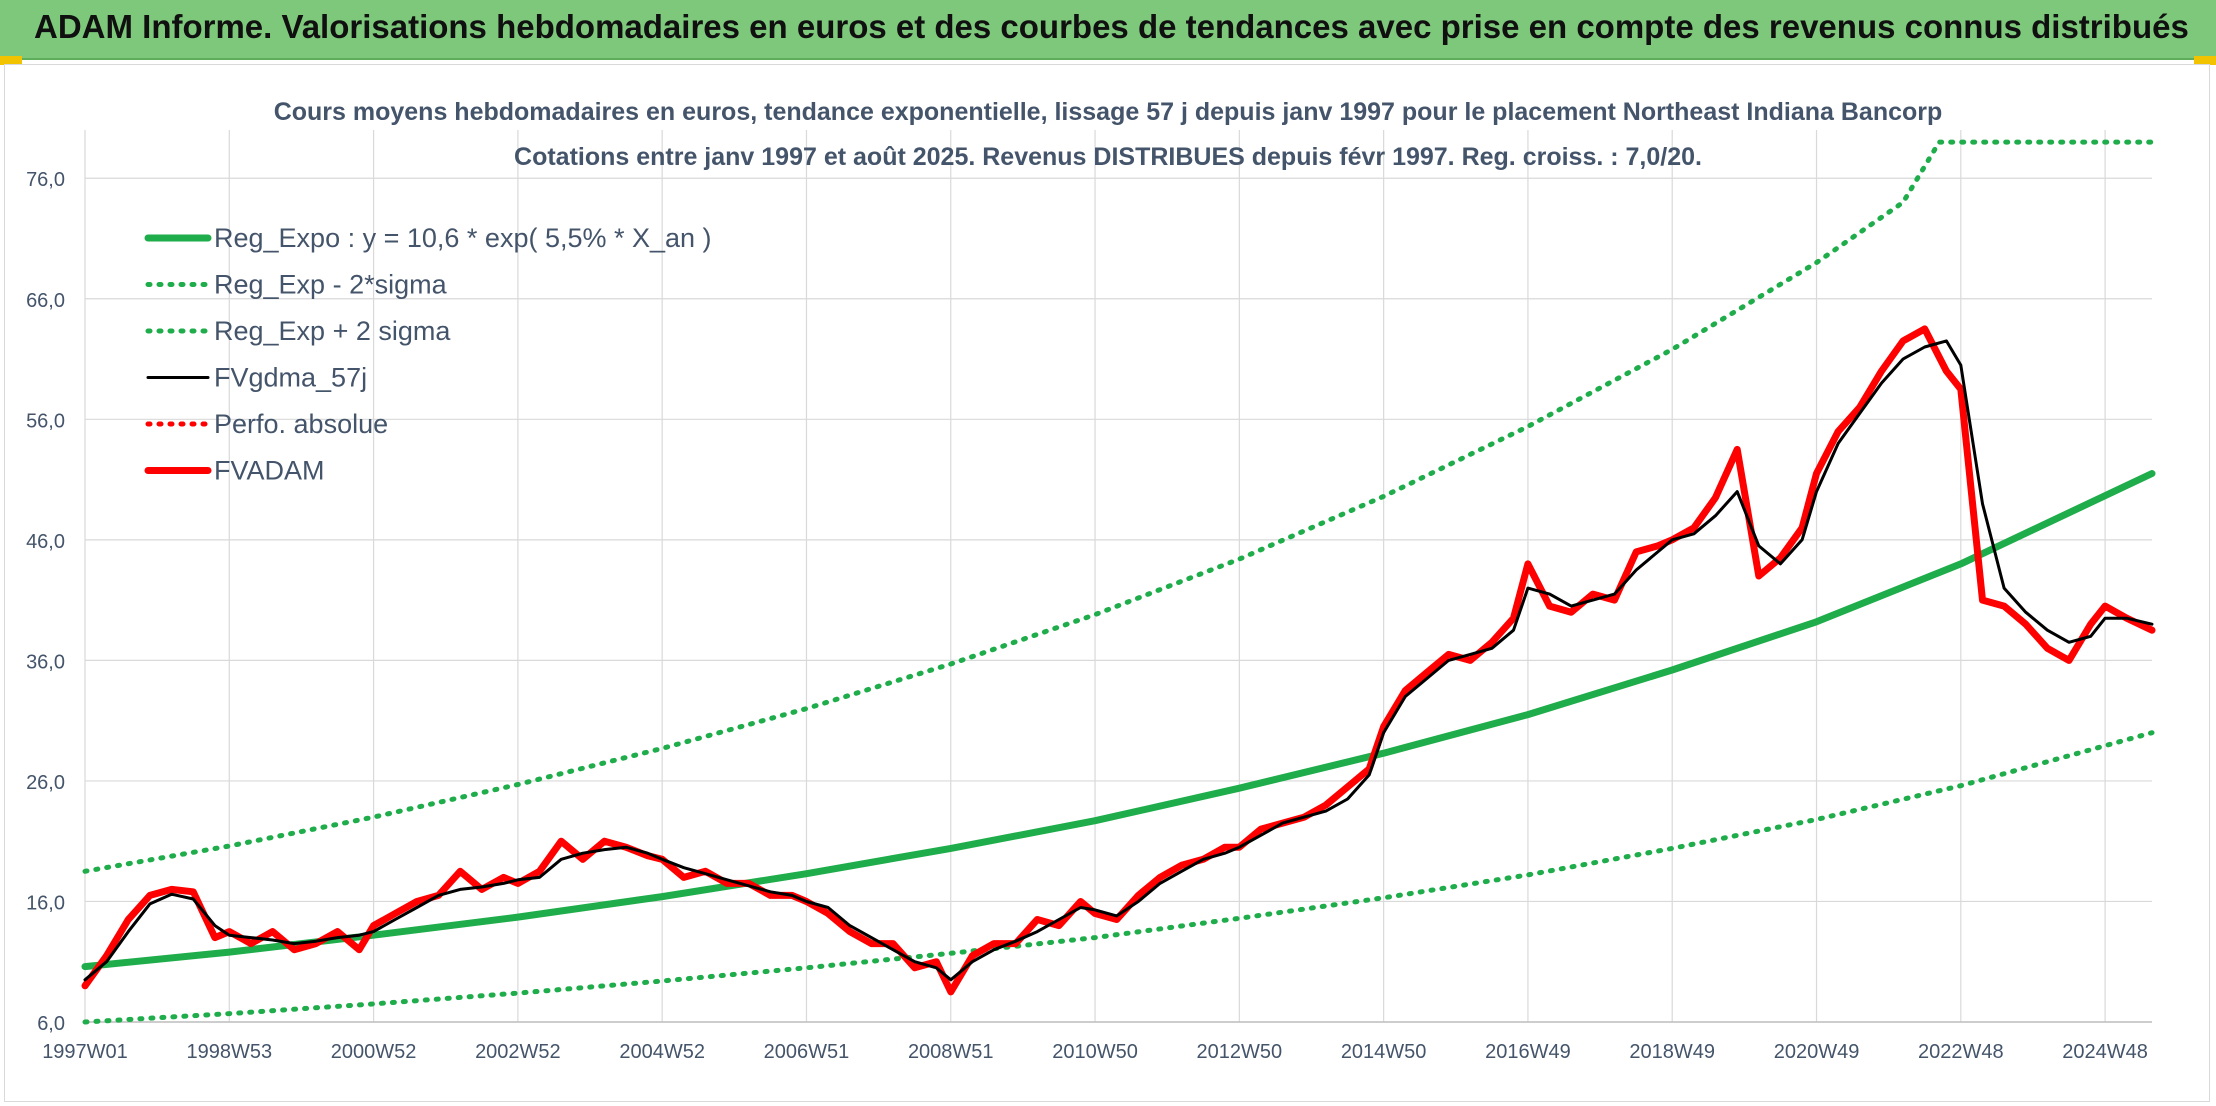 The height and width of the screenshot is (1106, 2216). What do you see at coordinates (269, 471) in the screenshot?
I see `legend-label: FVADAM` at bounding box center [269, 471].